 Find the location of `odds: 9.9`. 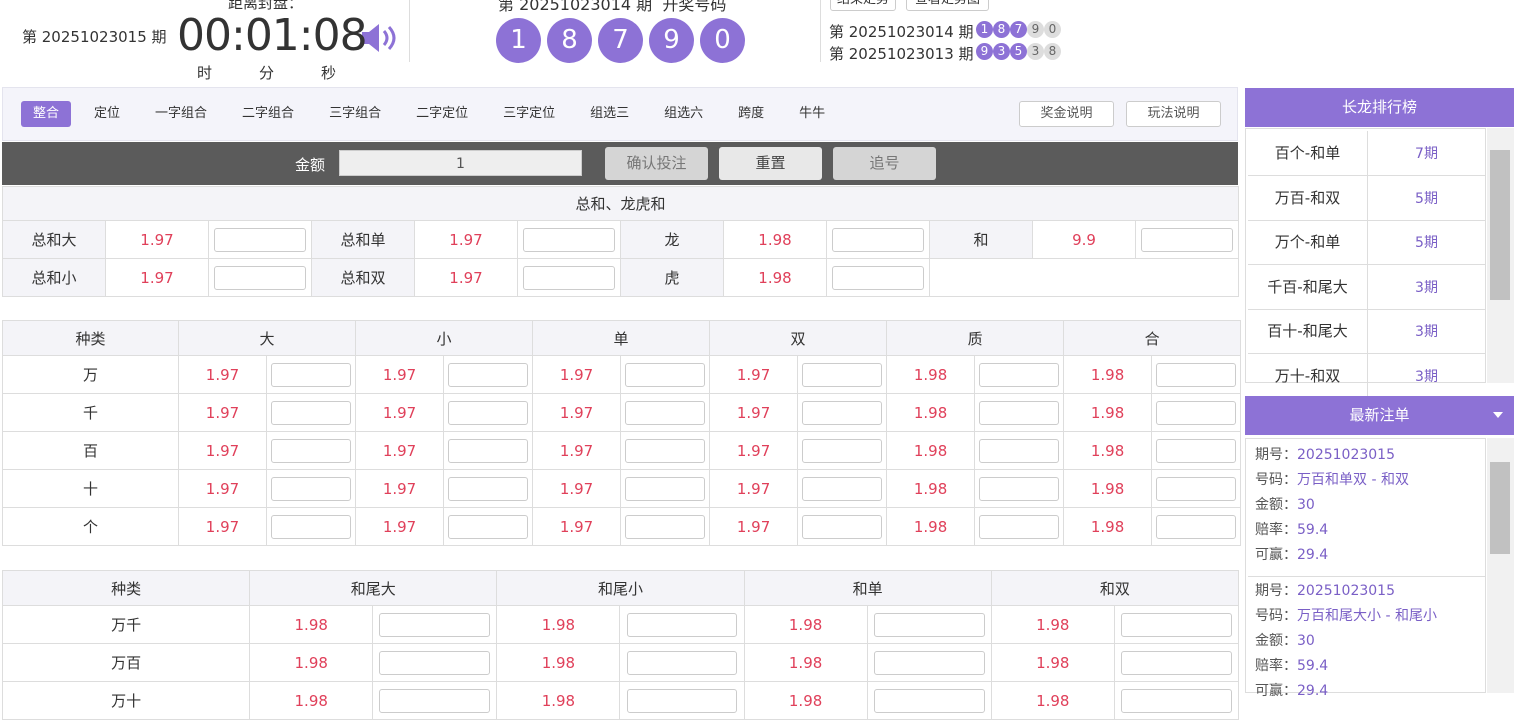

odds: 9.9 is located at coordinates (1084, 239).